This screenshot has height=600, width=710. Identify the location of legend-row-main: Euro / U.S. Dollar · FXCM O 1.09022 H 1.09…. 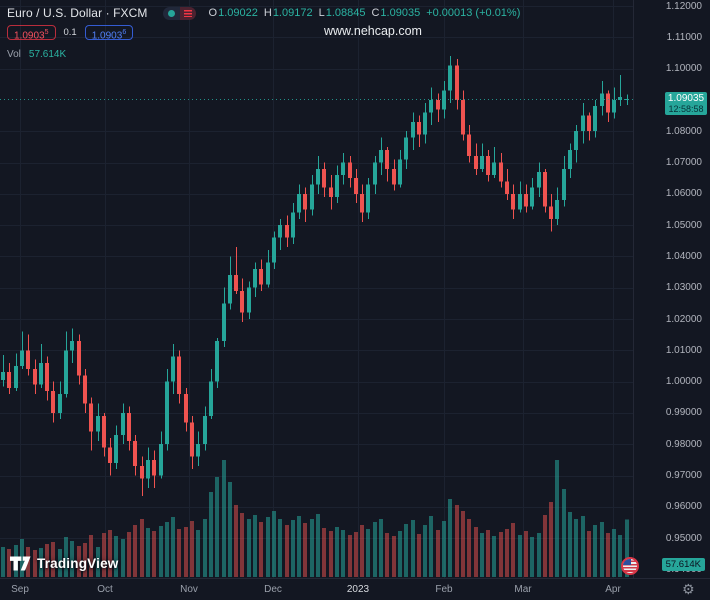
(263, 13).